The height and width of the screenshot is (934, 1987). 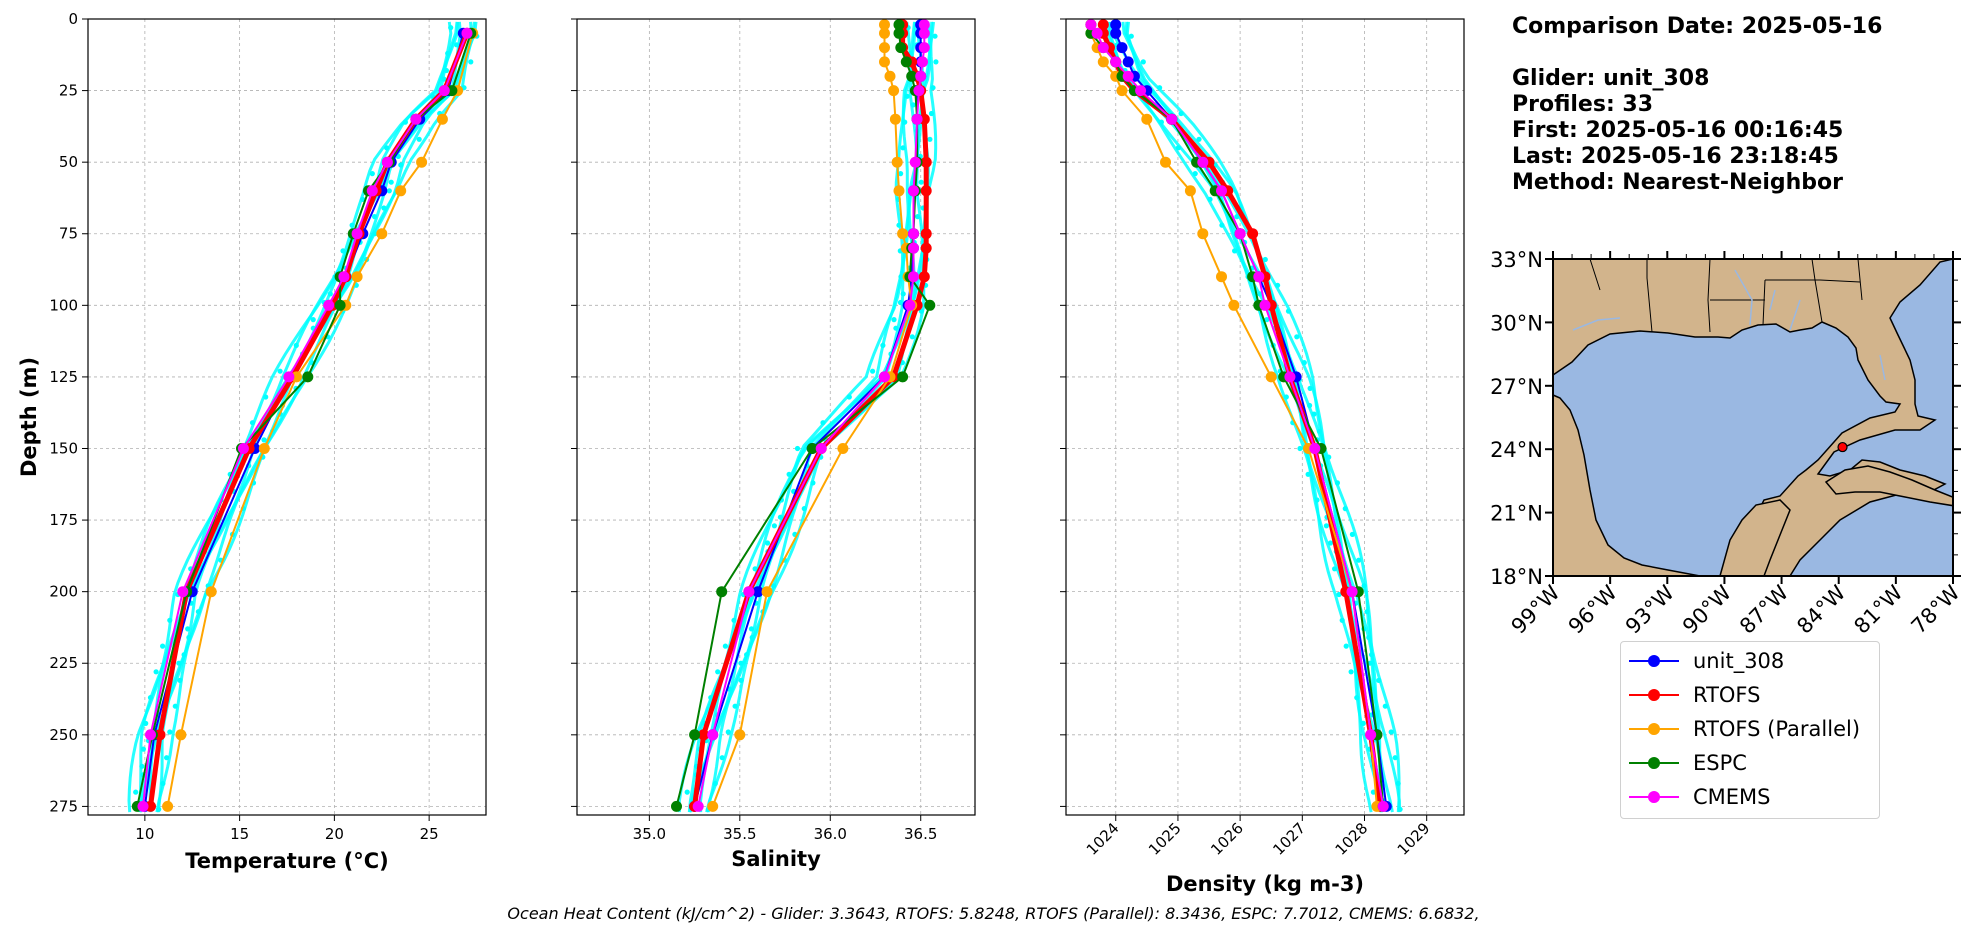 I want to click on map-lon-label: 84°W, so click(x=1821, y=609).